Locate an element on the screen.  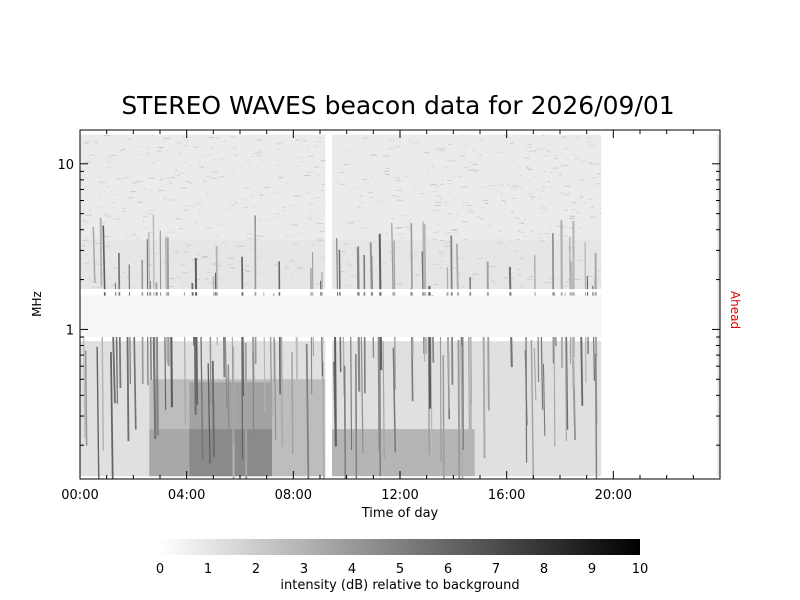
edge-column is located at coordinates (719, 305).